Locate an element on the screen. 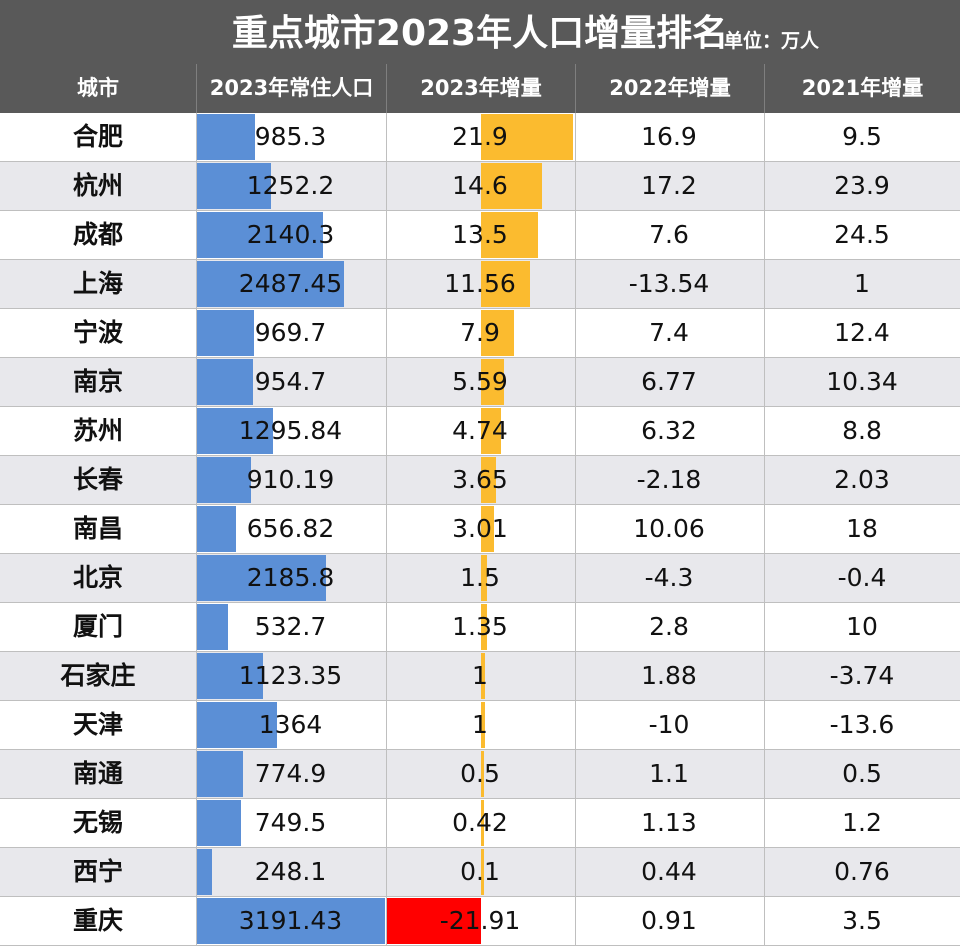  inc2023-value-text: 0.42 is located at coordinates (480, 822).